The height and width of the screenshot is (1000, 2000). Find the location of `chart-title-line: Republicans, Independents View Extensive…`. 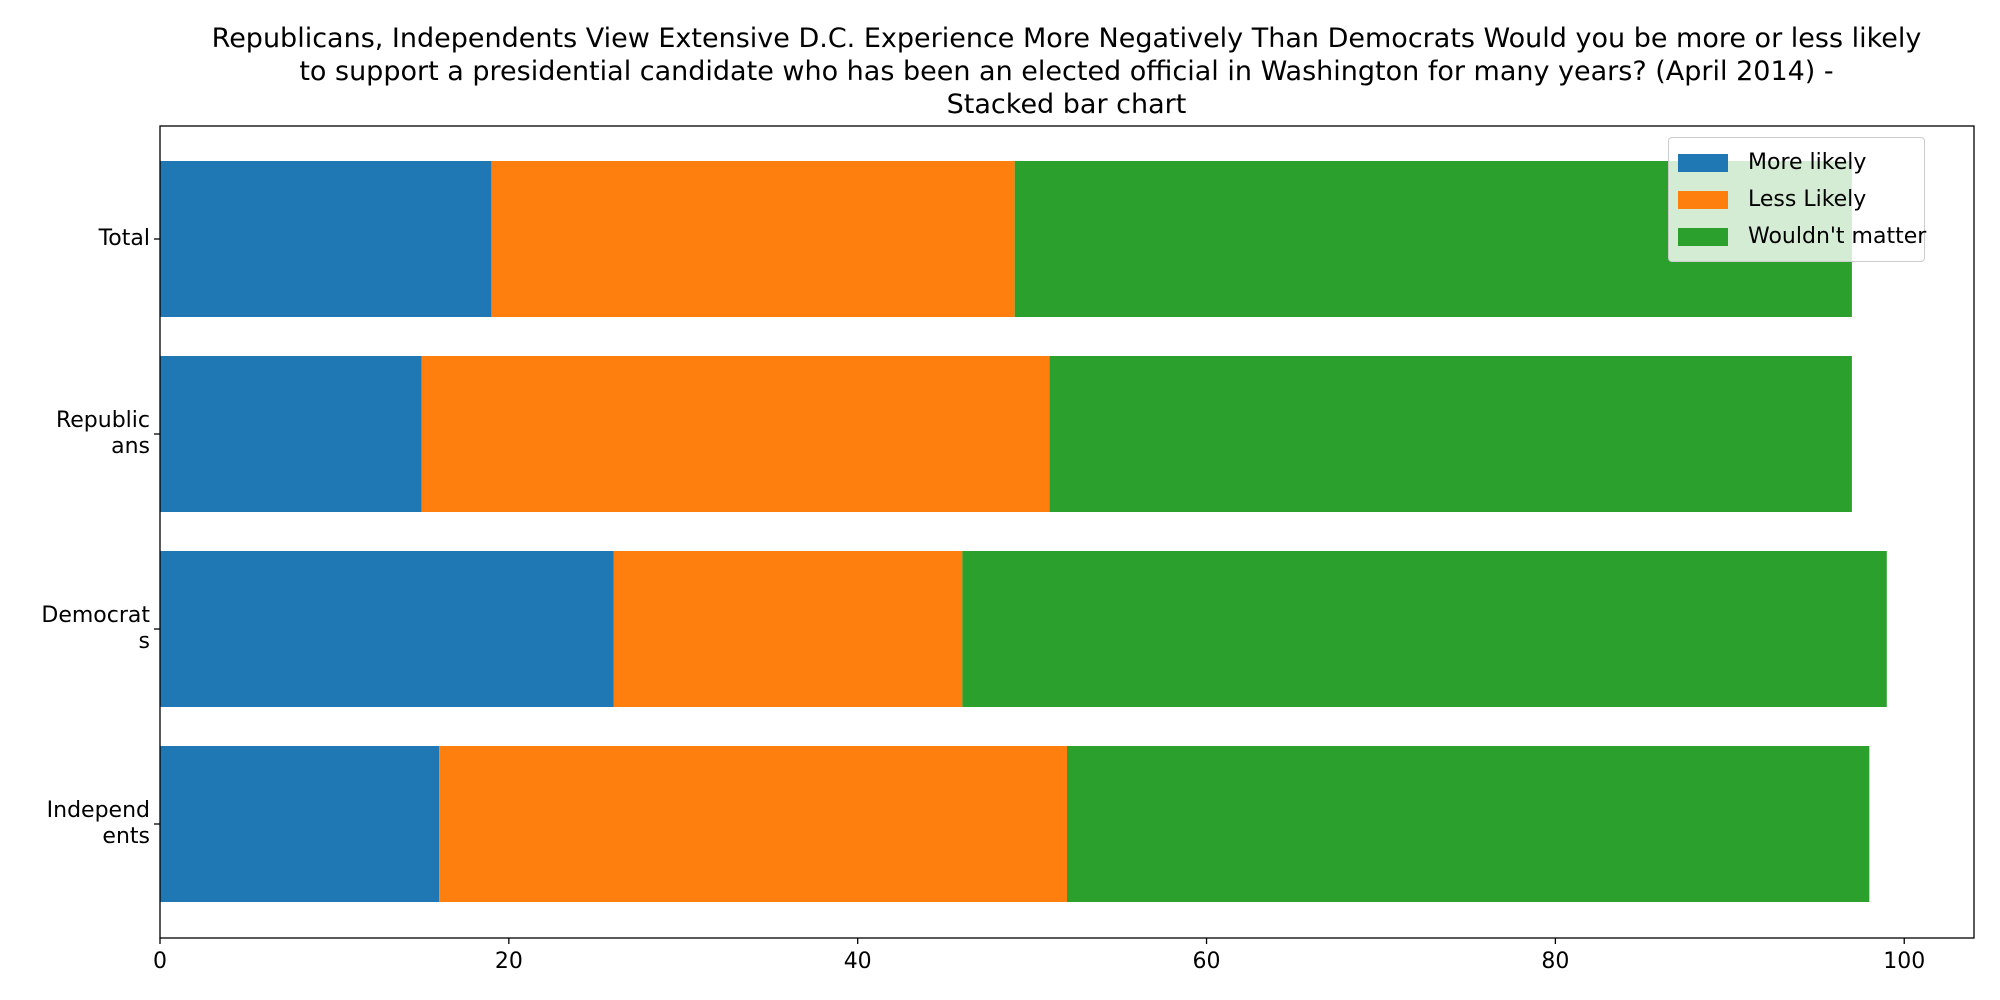

chart-title-line: Republicans, Independents View Extensive… is located at coordinates (1066, 38).